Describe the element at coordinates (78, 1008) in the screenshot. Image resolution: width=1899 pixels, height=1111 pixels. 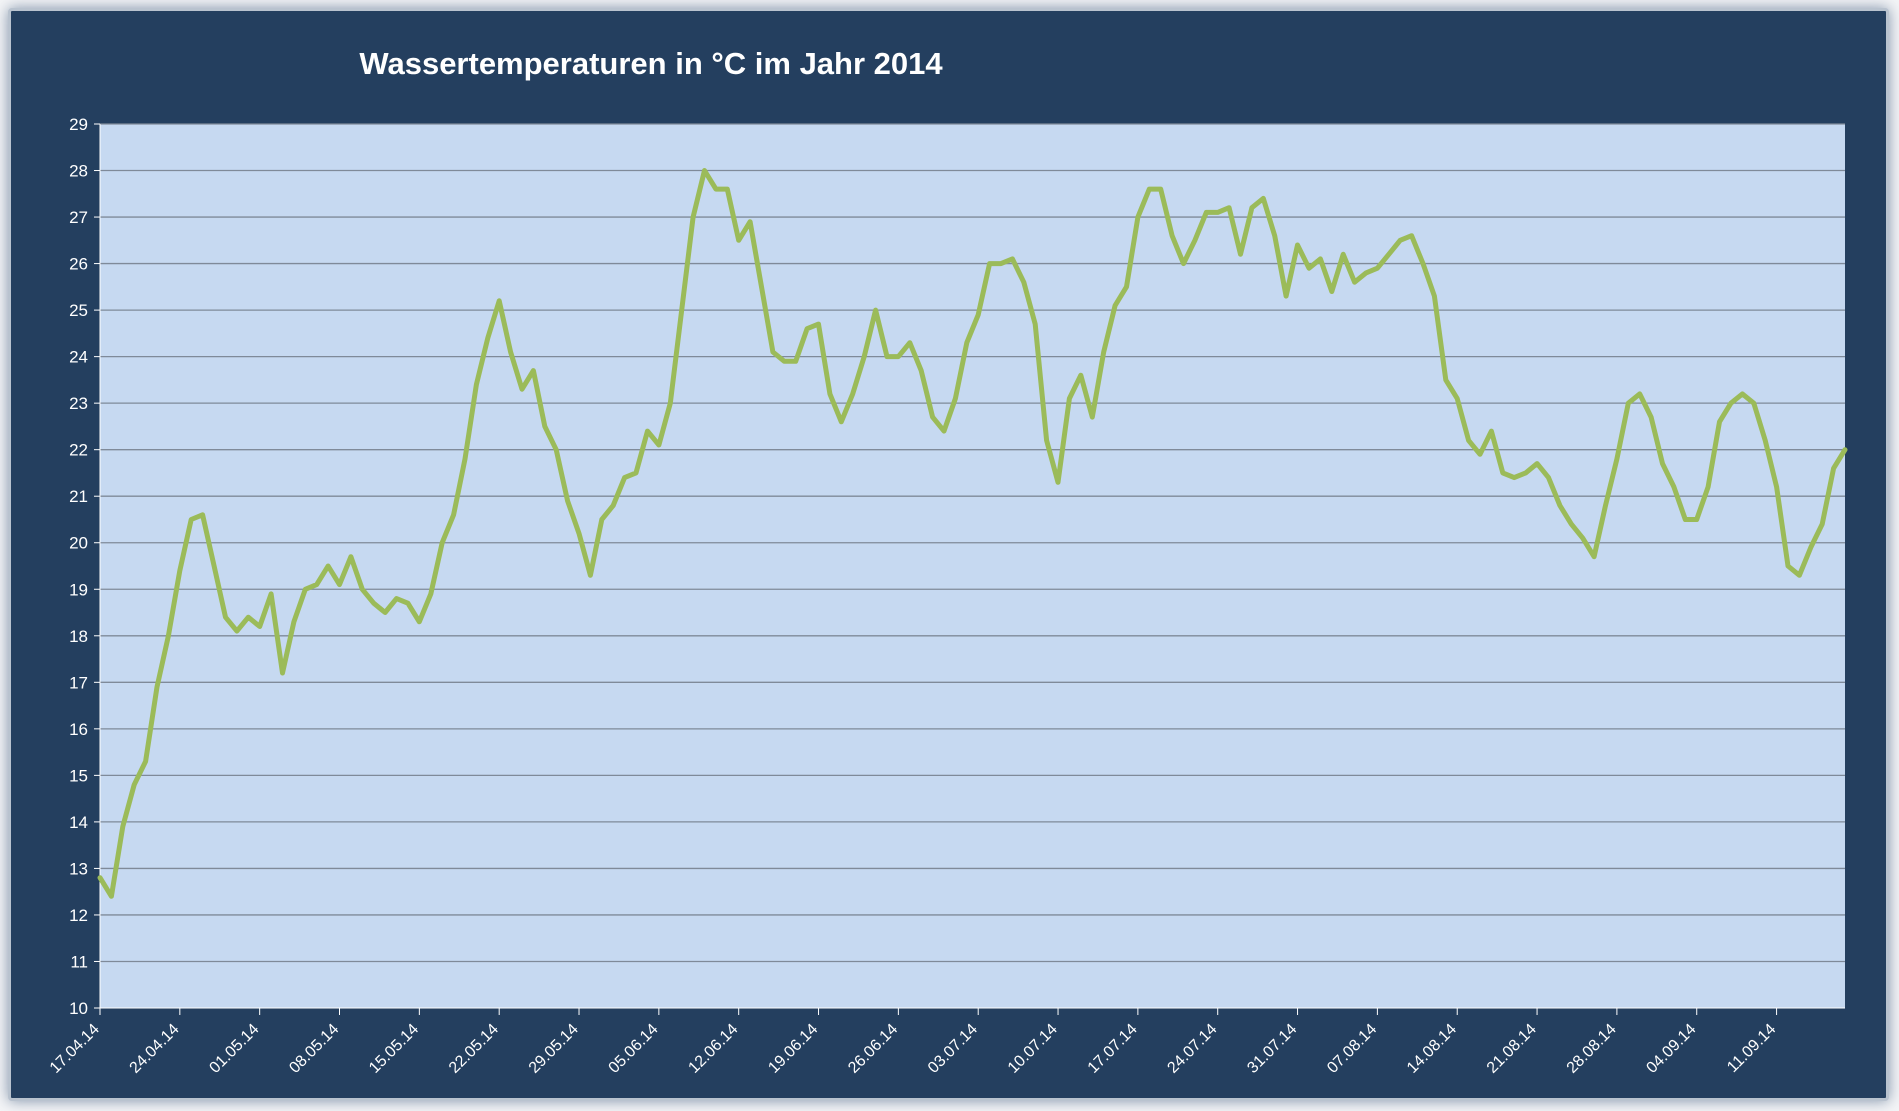
I see `y-tick-label: 10` at that location.